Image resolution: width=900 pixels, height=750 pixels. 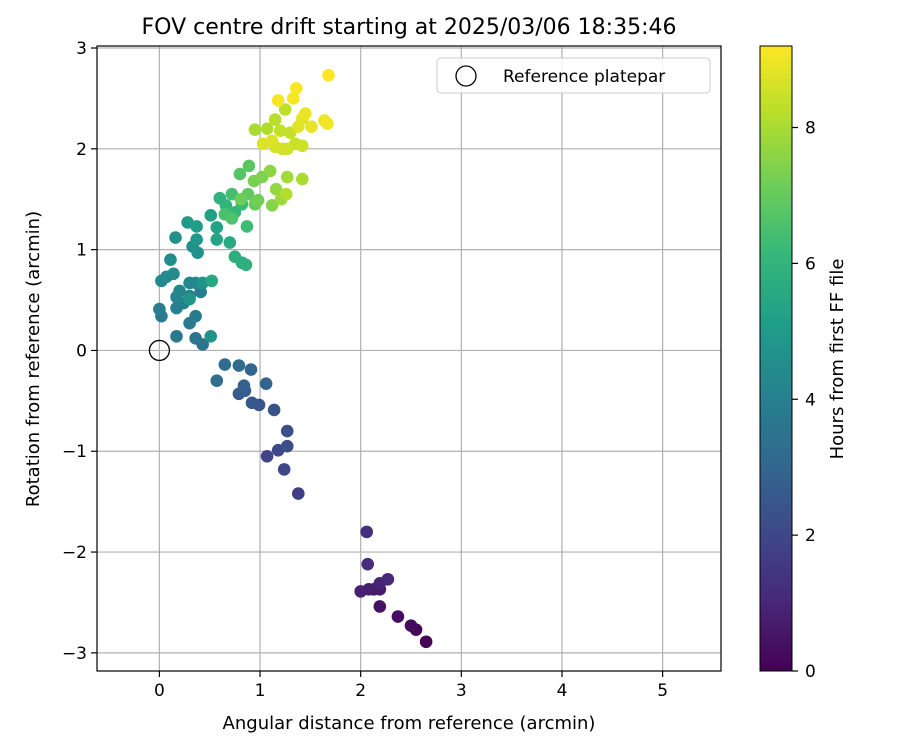 What do you see at coordinates (461, 691) in the screenshot?
I see `x-tick-label: 3` at bounding box center [461, 691].